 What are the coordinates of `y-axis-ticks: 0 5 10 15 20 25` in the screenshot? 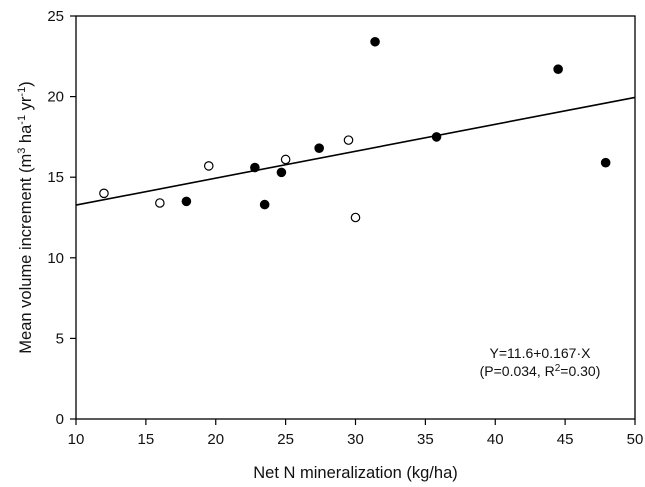 It's located at (61, 218).